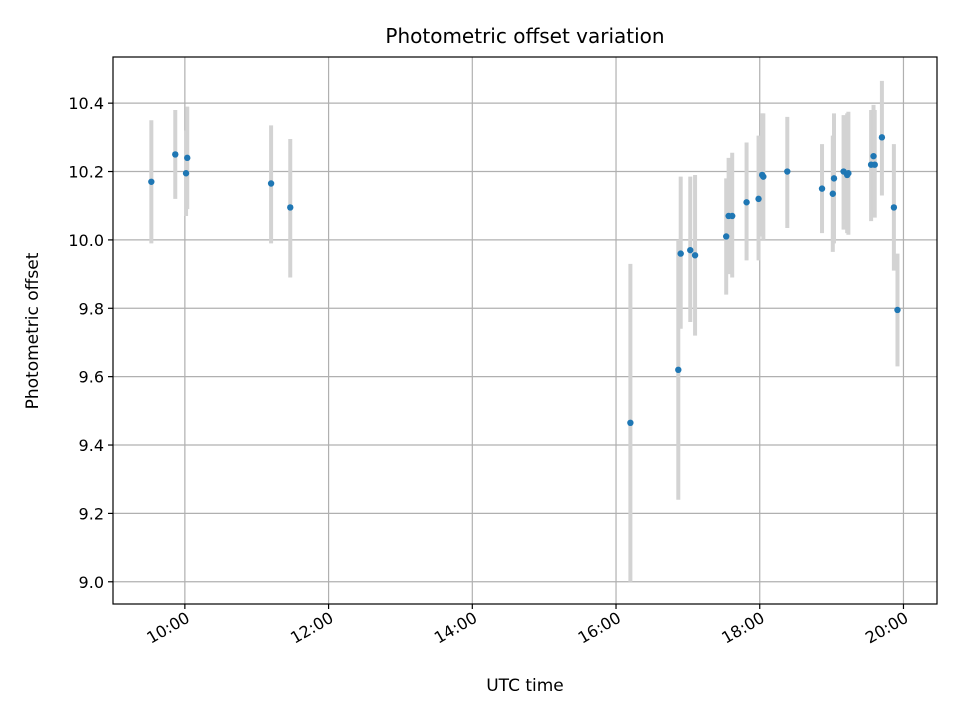  I want to click on y-axis-label: Photometric offset, so click(33, 330).